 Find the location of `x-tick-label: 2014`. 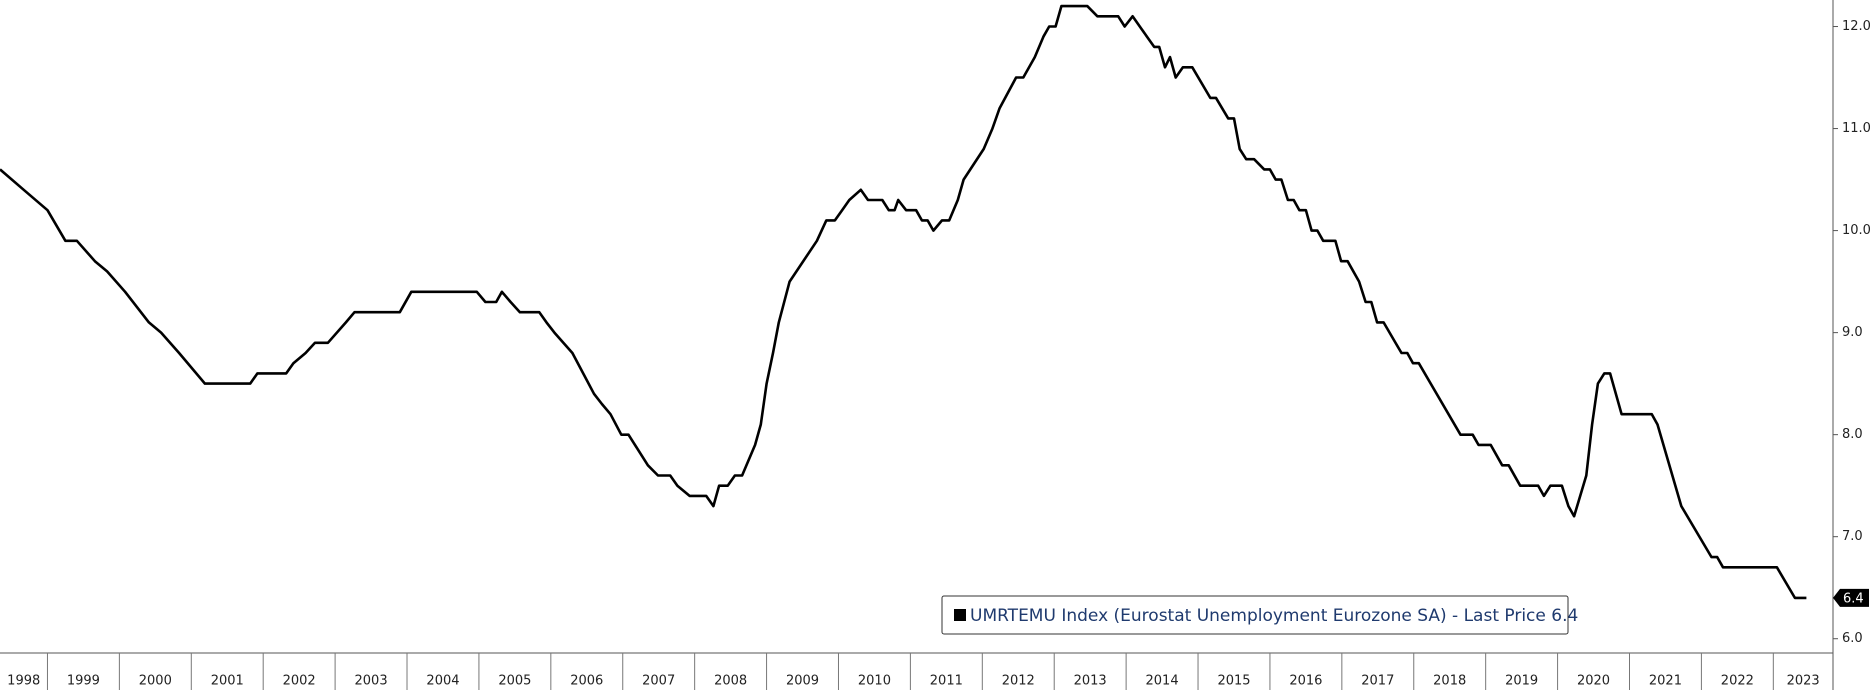

x-tick-label: 2014 is located at coordinates (1162, 681).